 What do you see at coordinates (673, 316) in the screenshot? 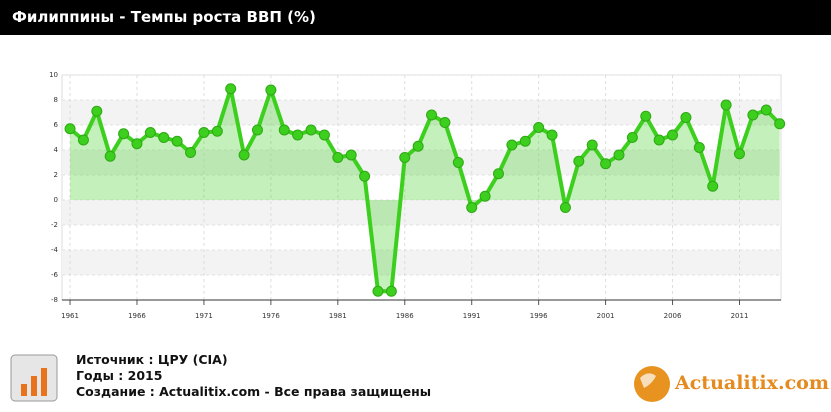
I see `x-tick-label: 2006` at bounding box center [673, 316].